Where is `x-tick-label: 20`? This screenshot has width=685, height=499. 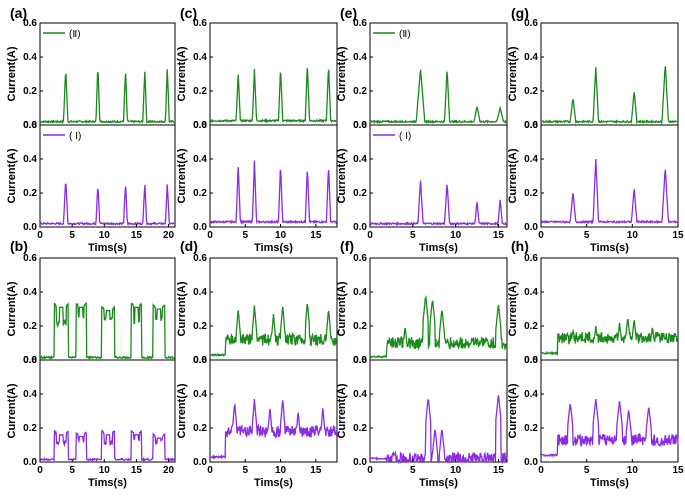
x-tick-label: 20 is located at coordinates (169, 470).